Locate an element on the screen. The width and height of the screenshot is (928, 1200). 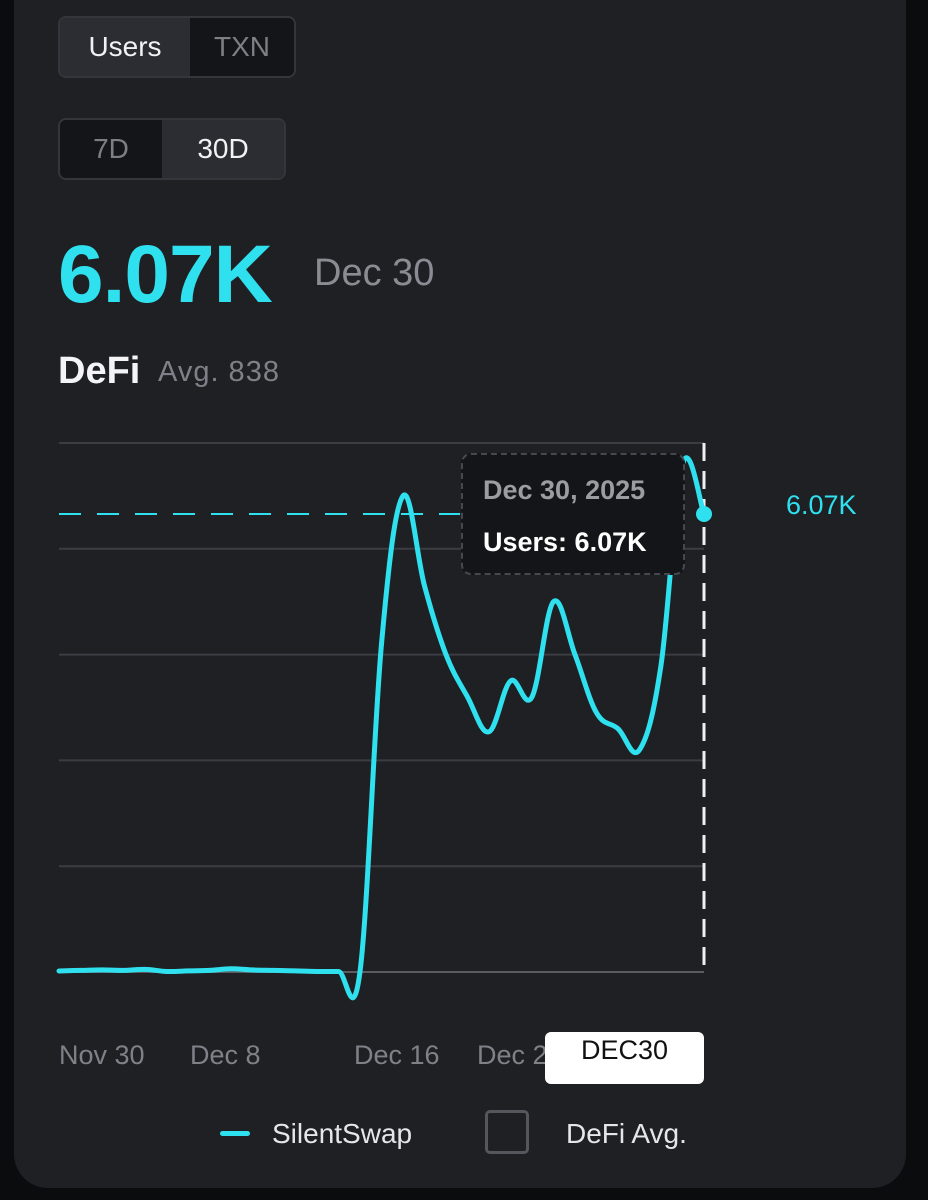
x-tick-label: Nov 30 is located at coordinates (102, 1055).